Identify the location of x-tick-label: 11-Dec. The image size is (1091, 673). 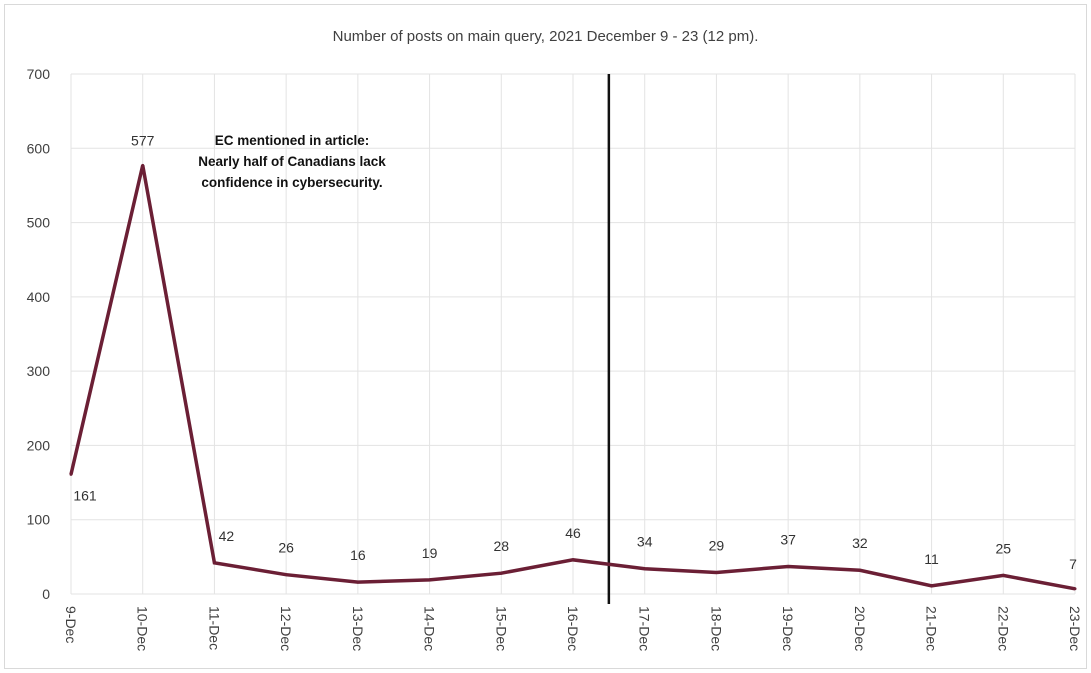
(214, 628).